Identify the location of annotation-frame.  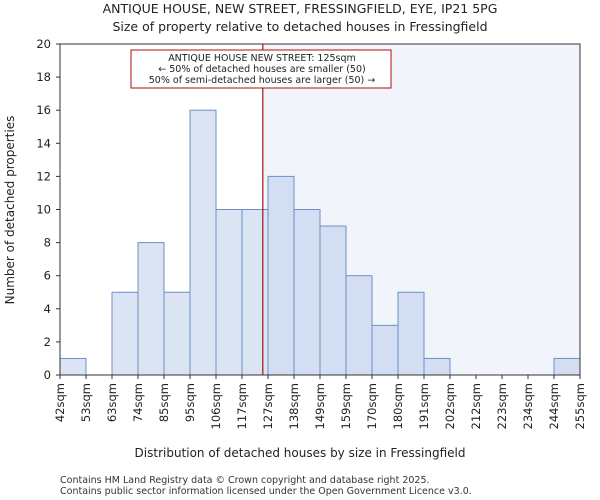
(261, 69).